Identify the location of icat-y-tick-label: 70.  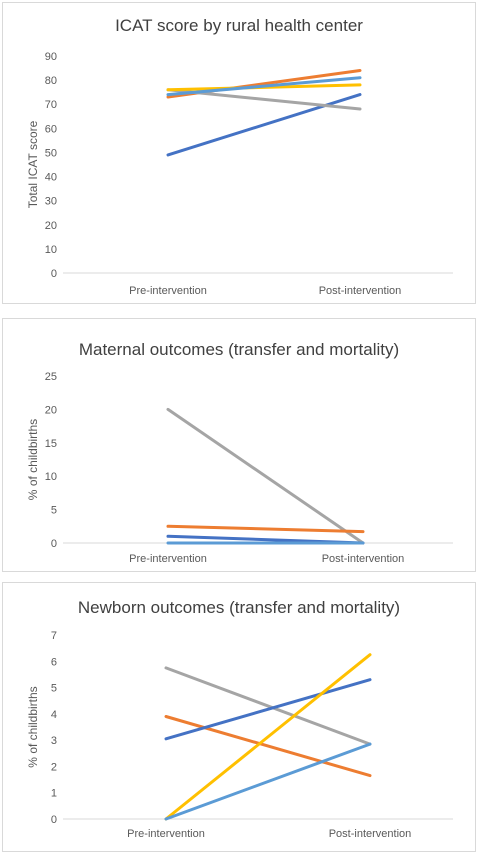
(51, 105).